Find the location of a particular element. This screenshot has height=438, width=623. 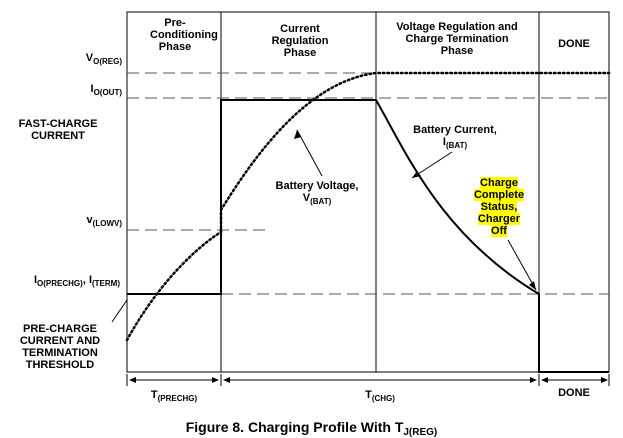

charge-complete-line-4: Charger is located at coordinates (499, 219).